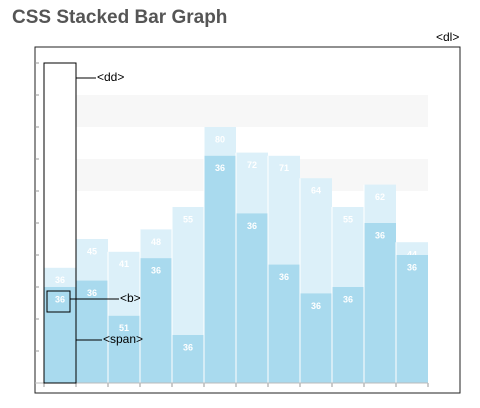 This screenshot has height=408, width=480. I want to click on data-label: 71, so click(284, 168).